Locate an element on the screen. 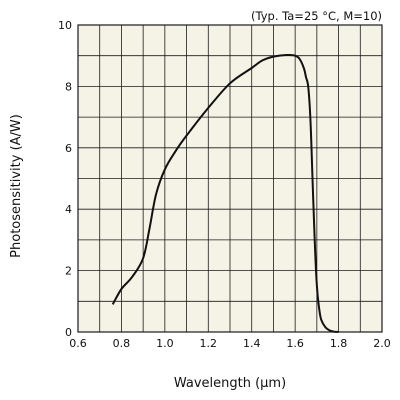  x-tick-label: 1.2 is located at coordinates (209, 343).